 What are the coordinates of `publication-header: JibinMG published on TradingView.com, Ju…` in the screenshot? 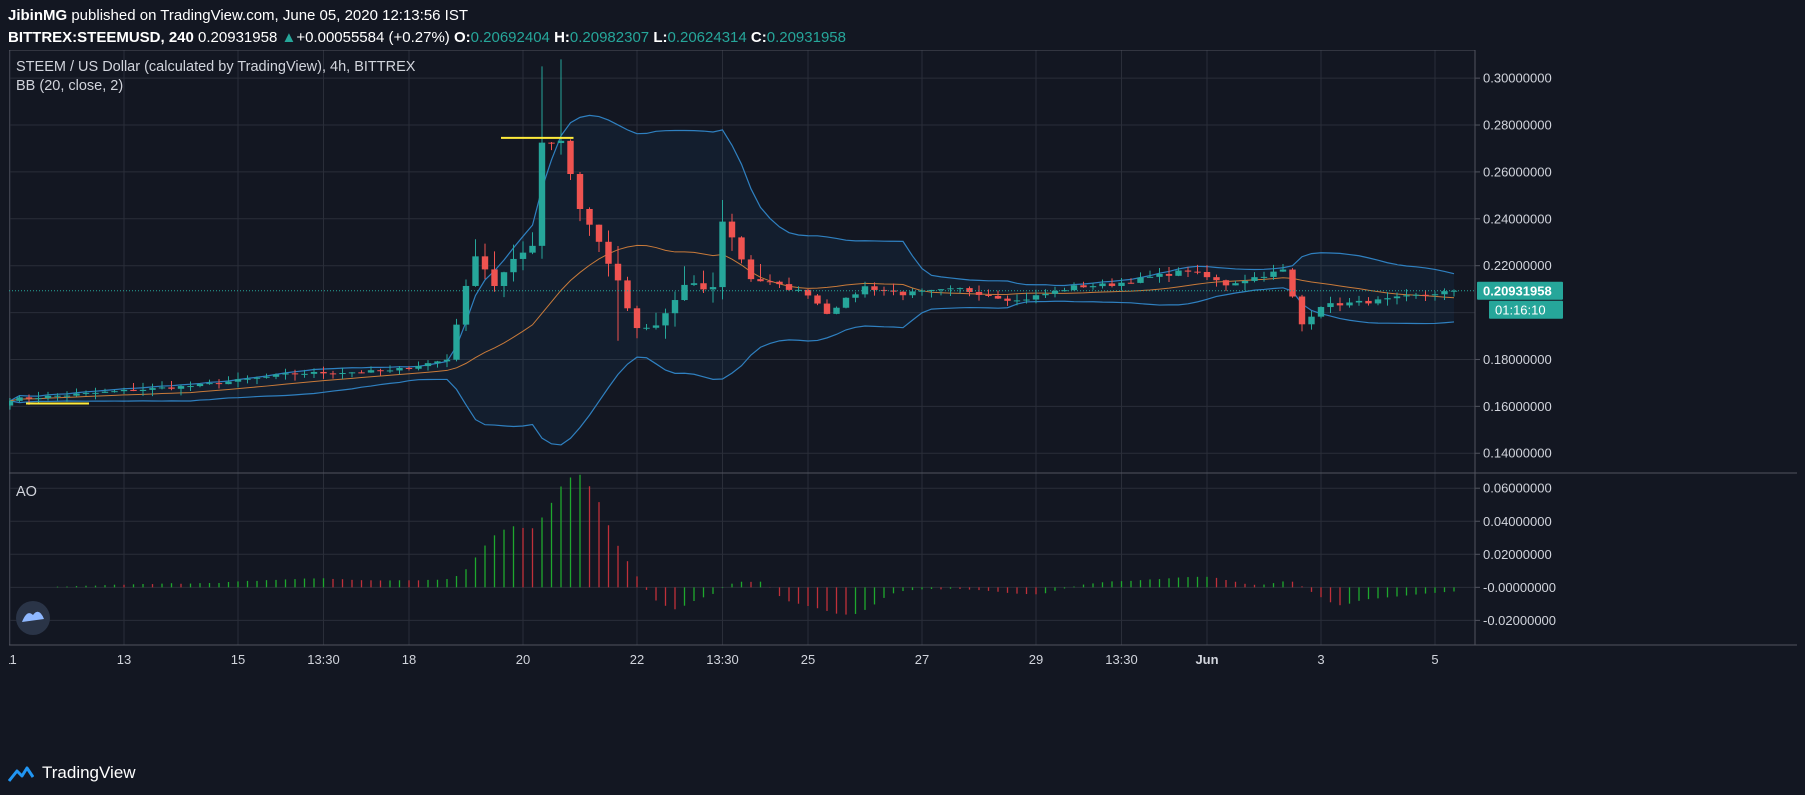 It's located at (238, 16).